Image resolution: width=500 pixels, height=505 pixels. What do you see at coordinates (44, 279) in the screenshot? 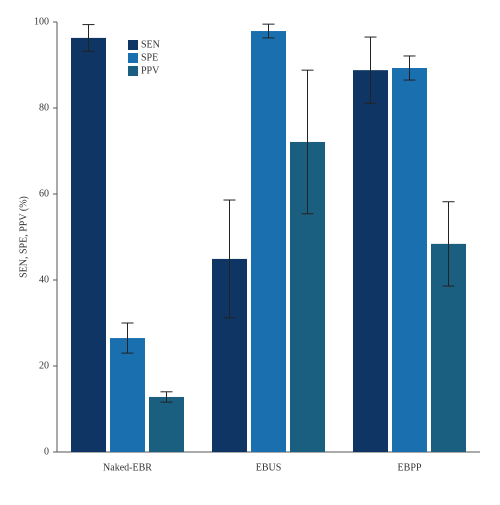
I see `y-tick-label: 40` at bounding box center [44, 279].